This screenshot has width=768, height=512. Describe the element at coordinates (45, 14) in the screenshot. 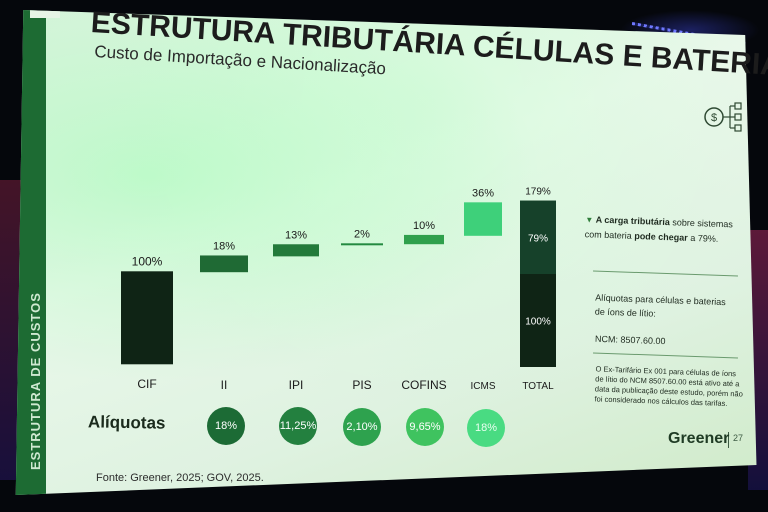

I see `sidebar-accent` at that location.